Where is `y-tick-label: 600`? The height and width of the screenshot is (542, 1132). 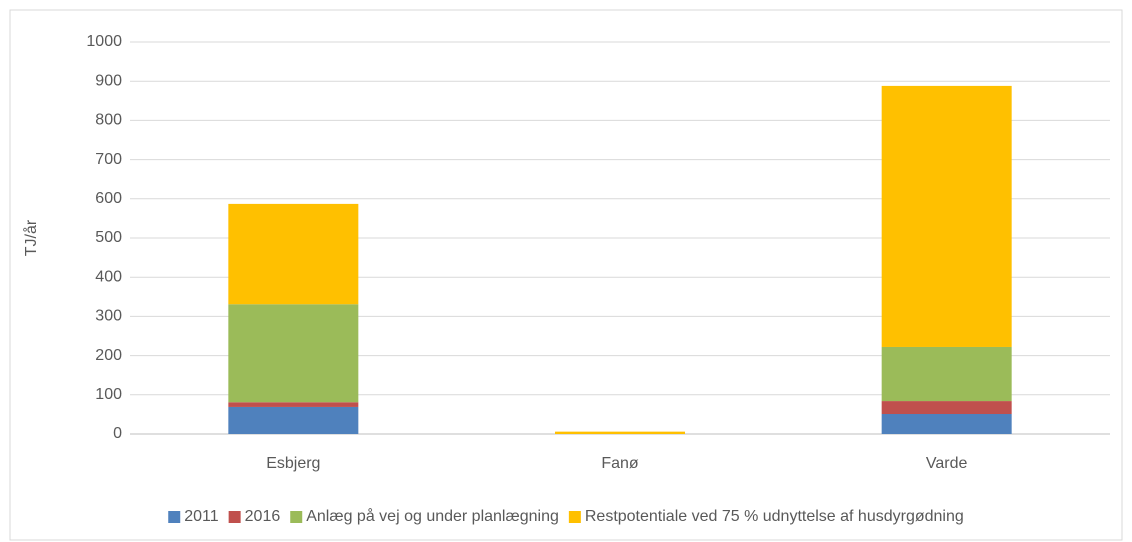 y-tick-label: 600 is located at coordinates (108, 198).